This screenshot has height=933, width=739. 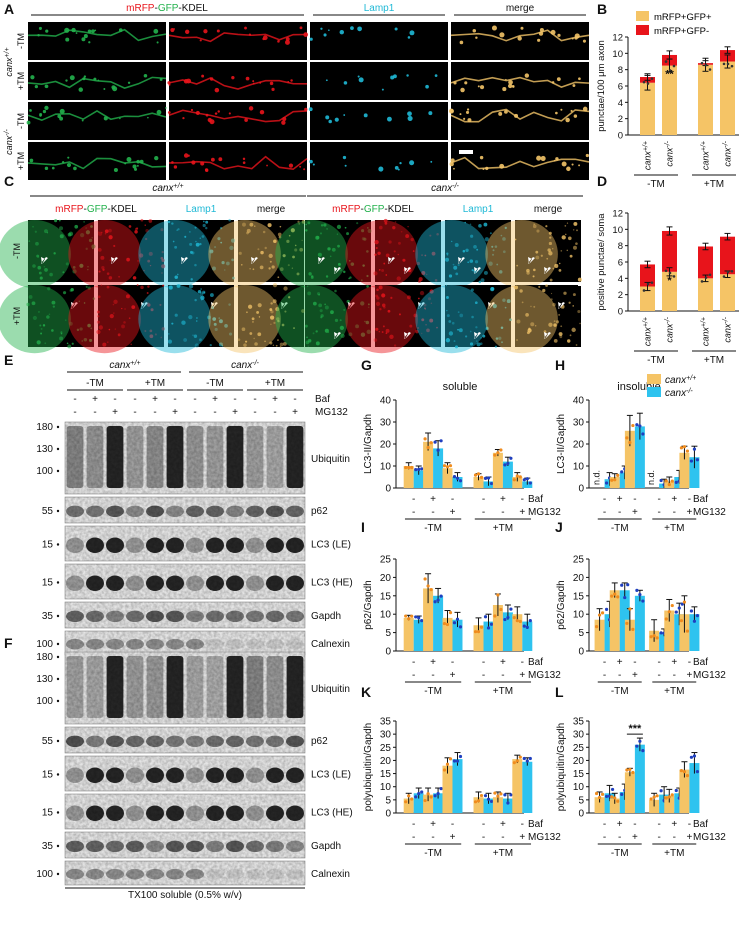 I want to click on baf-sign: -, so click(x=483, y=662).